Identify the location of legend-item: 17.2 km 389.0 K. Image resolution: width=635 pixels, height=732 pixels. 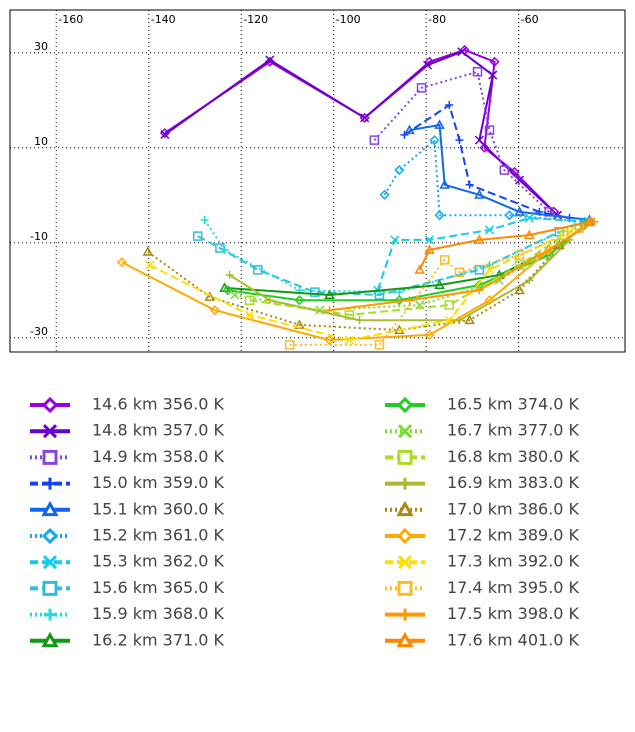
(482, 535).